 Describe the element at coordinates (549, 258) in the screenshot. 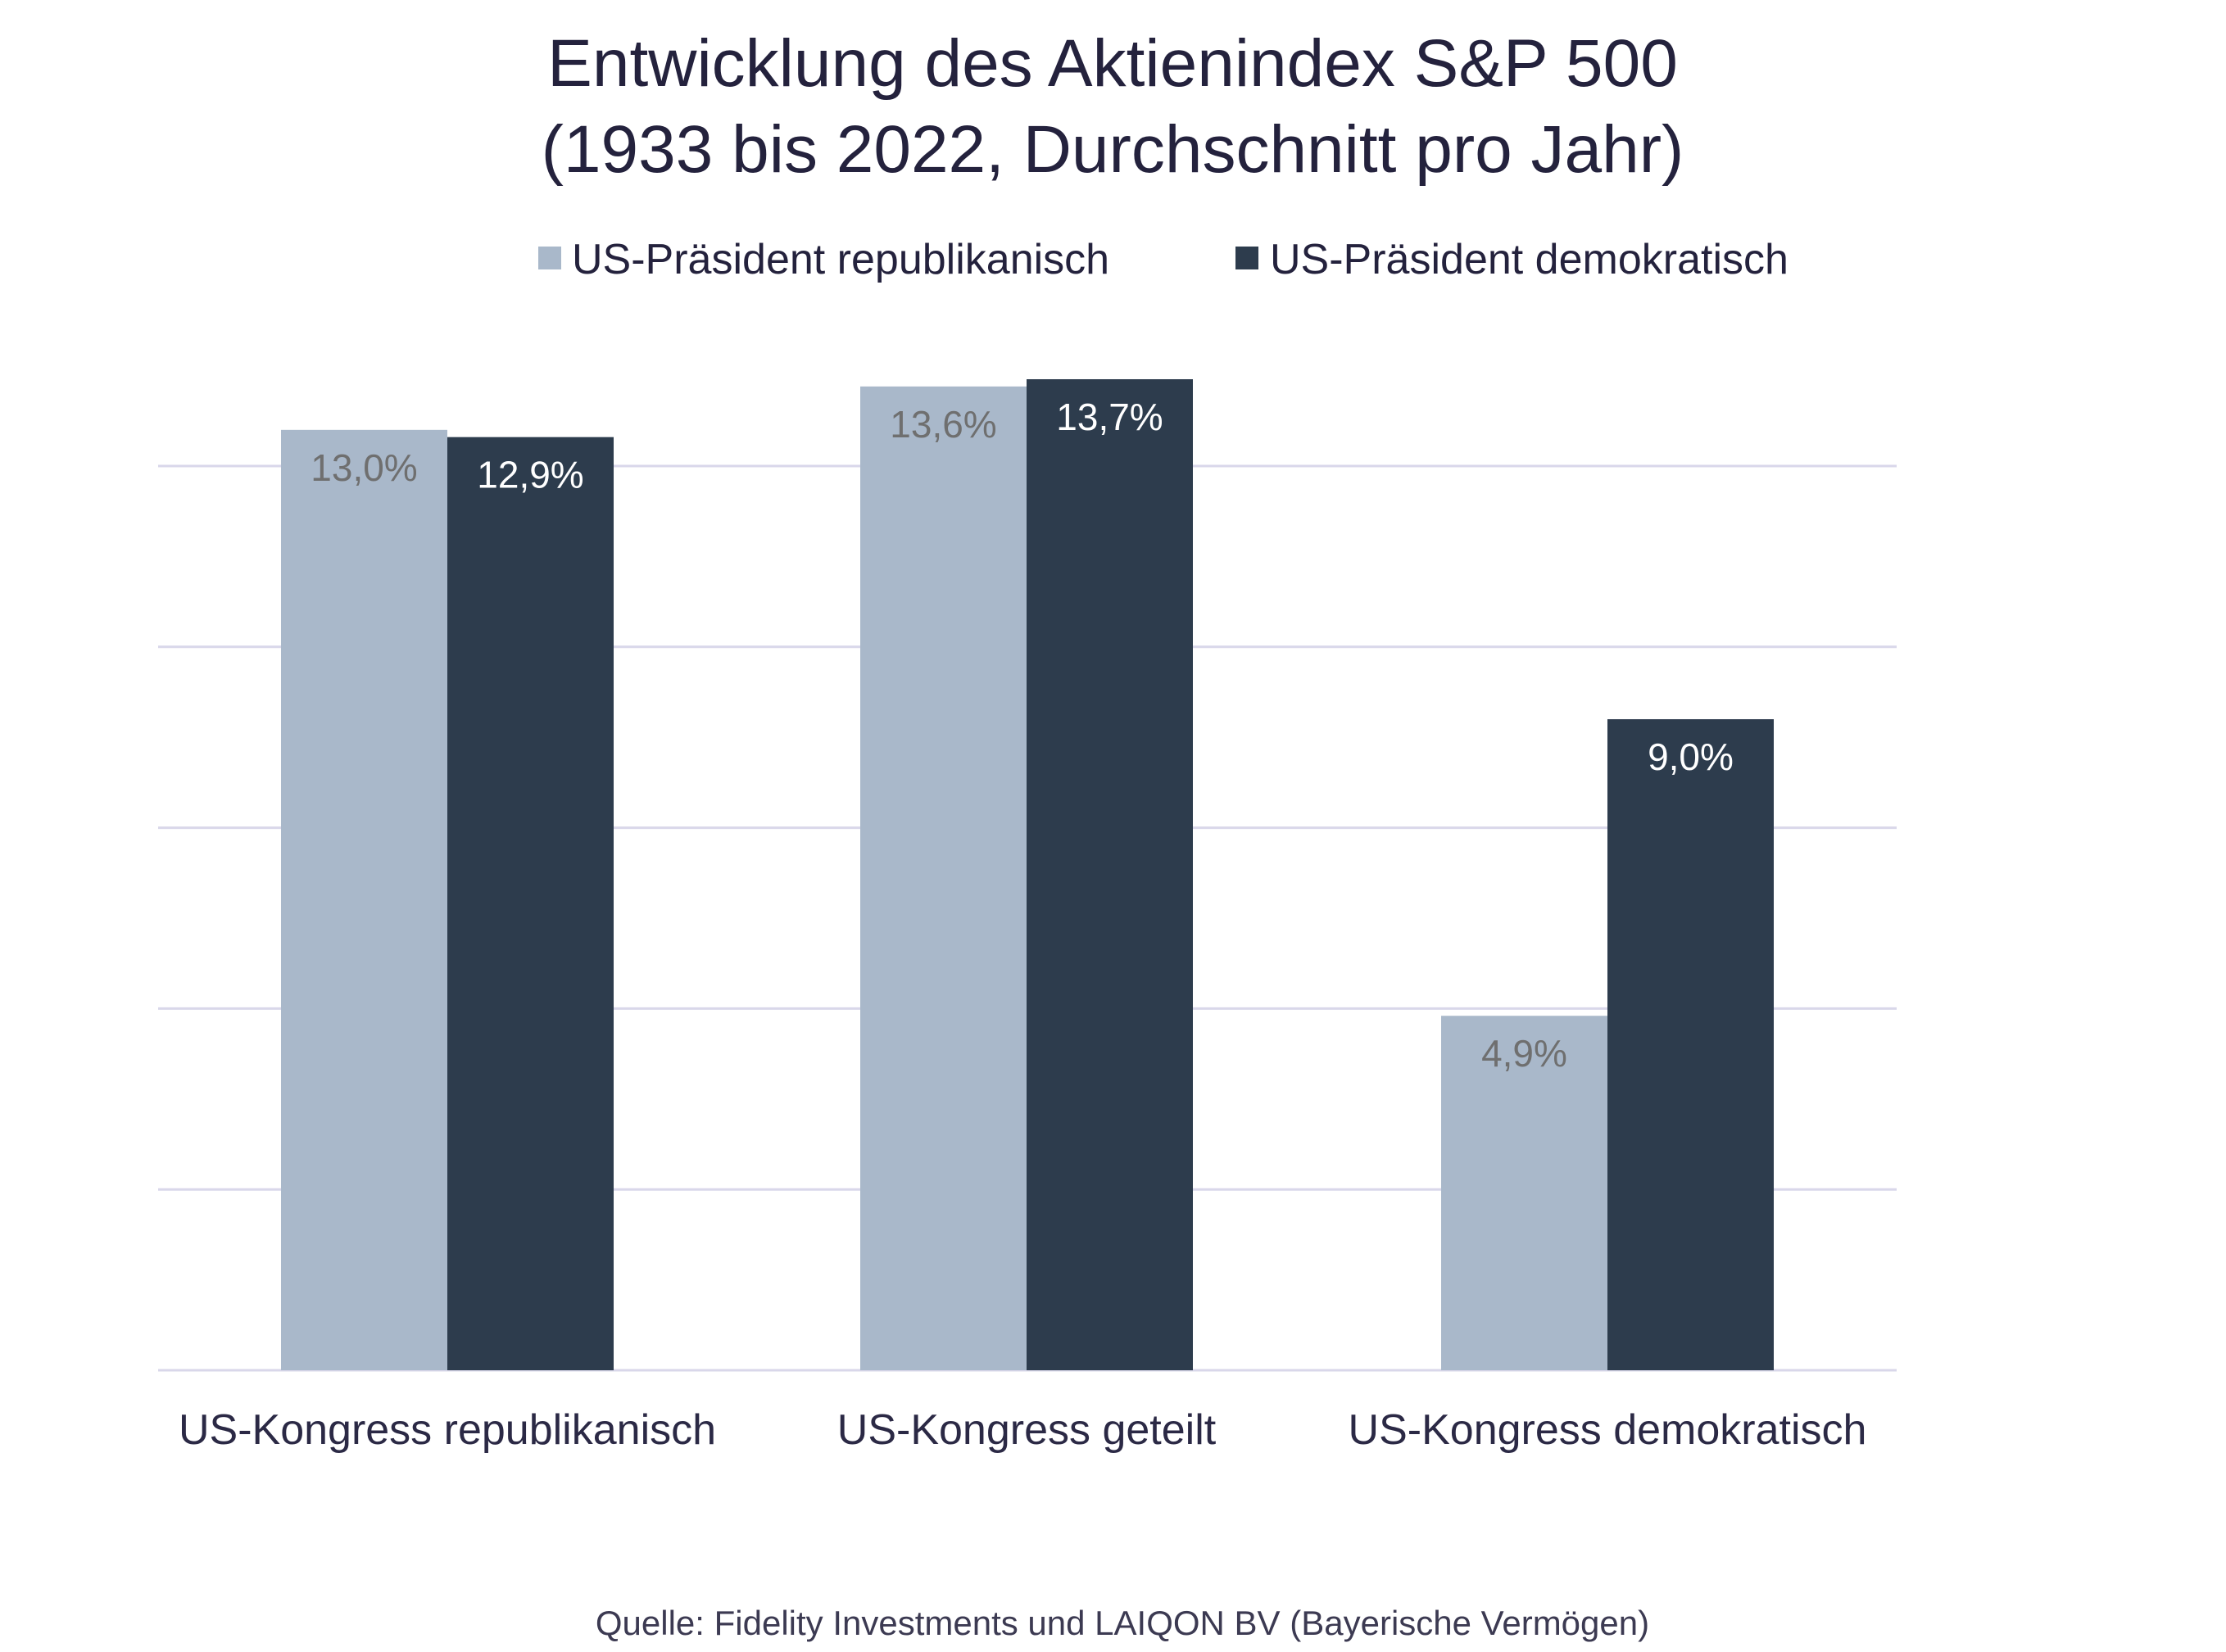

I see `legend-swatch-republican` at that location.